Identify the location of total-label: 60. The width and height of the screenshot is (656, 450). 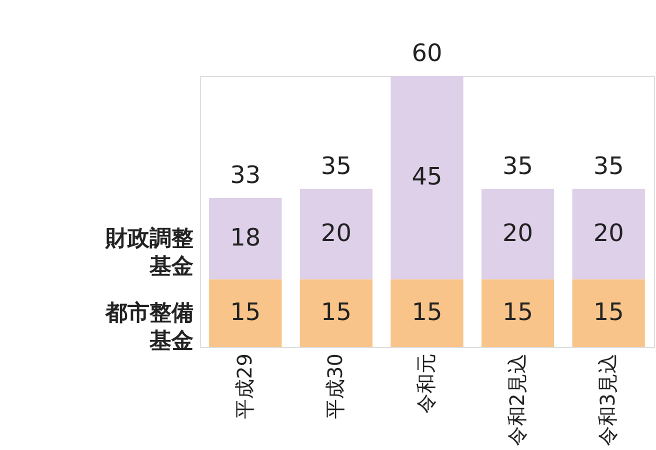
(427, 53).